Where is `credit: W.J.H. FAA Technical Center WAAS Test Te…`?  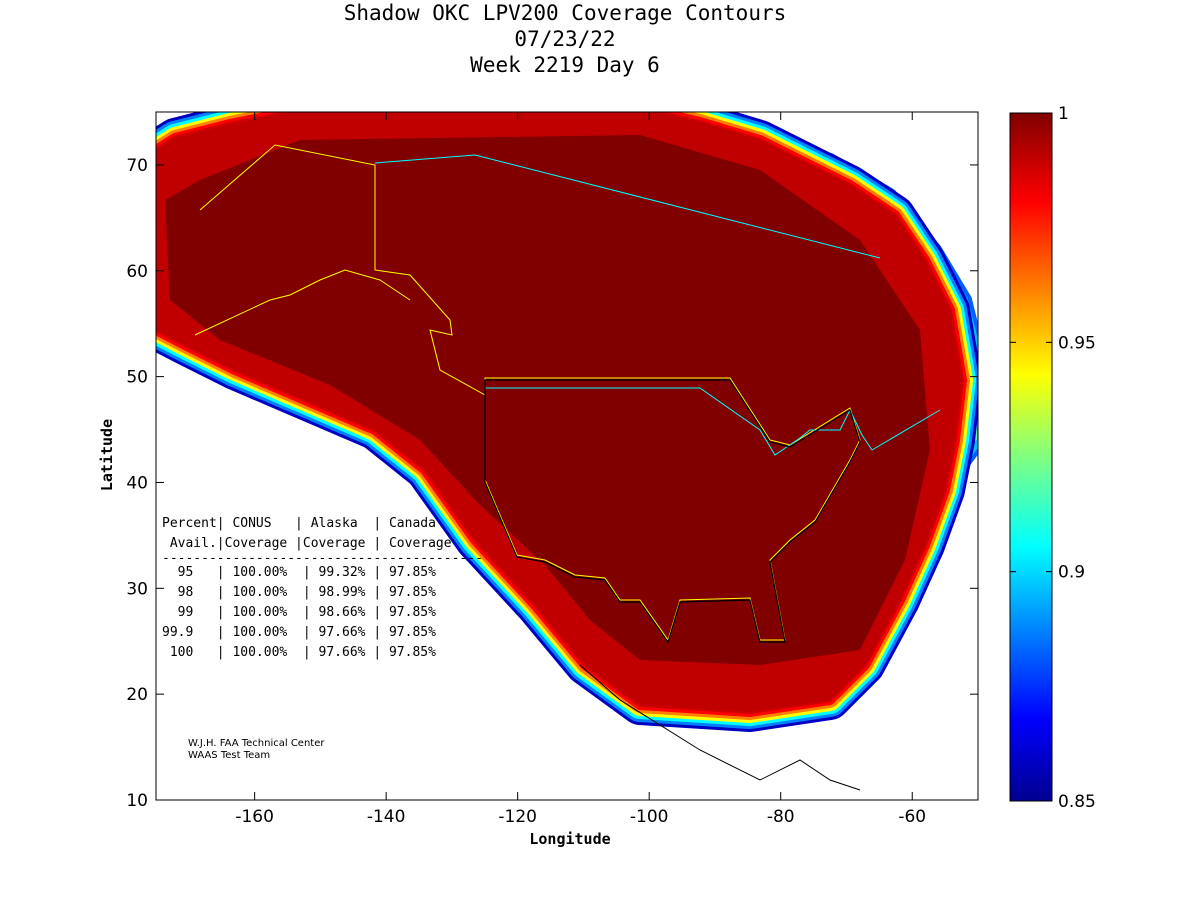
credit: W.J.H. FAA Technical Center WAAS Test Te… is located at coordinates (256, 750).